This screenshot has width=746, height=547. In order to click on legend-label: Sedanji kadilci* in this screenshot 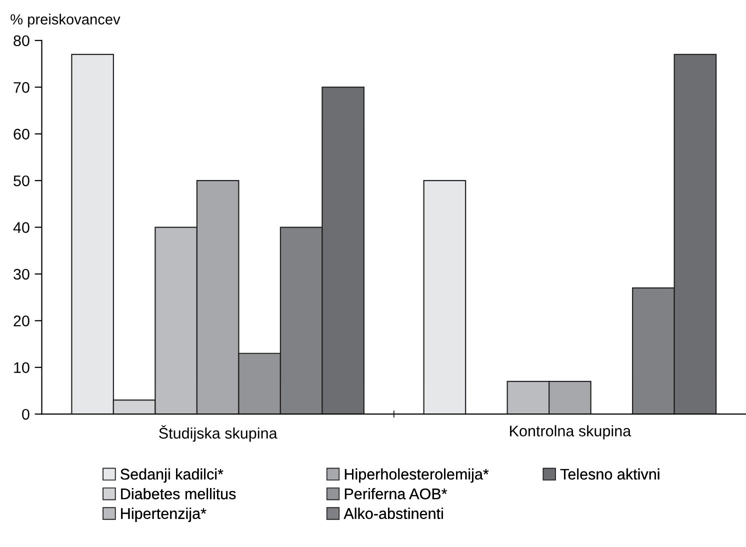, I will do `click(172, 475)`.